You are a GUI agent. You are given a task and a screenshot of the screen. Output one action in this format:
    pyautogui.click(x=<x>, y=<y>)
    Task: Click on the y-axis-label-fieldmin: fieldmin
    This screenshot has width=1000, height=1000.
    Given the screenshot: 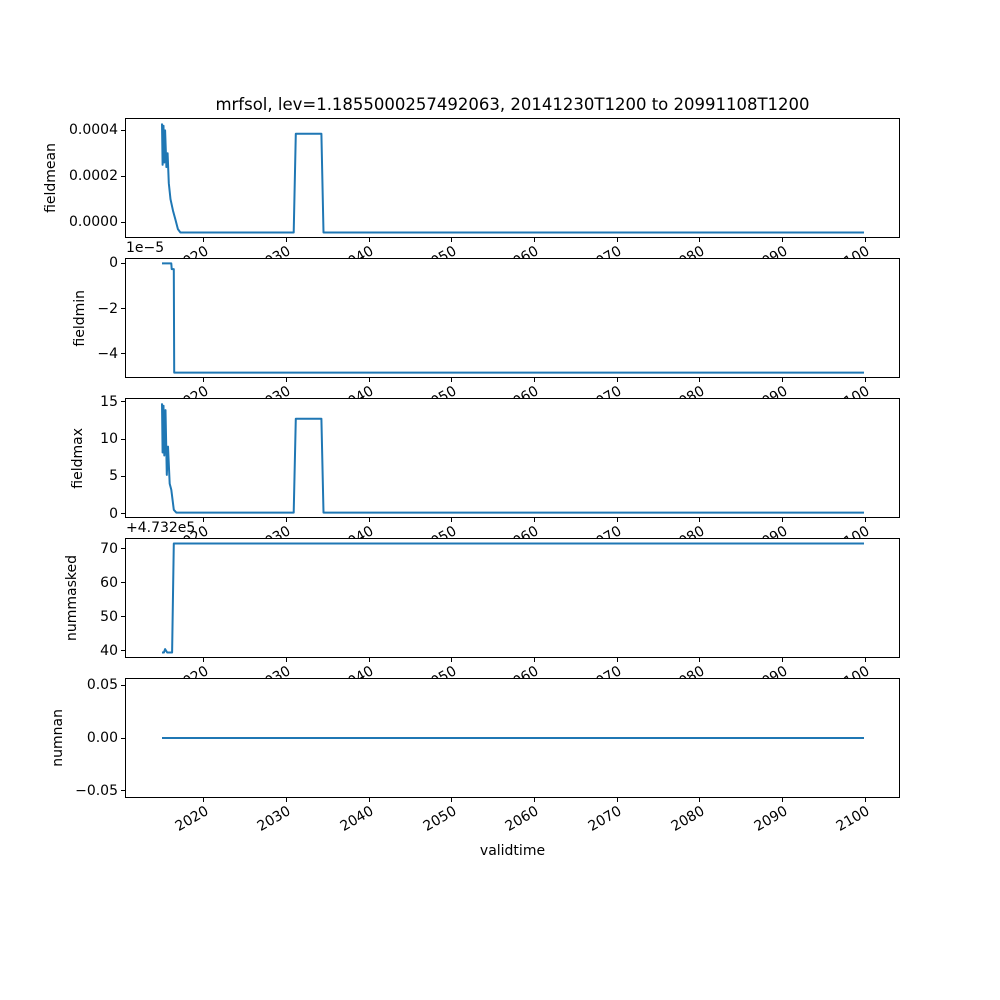 What is the action you would take?
    pyautogui.click(x=80, y=318)
    